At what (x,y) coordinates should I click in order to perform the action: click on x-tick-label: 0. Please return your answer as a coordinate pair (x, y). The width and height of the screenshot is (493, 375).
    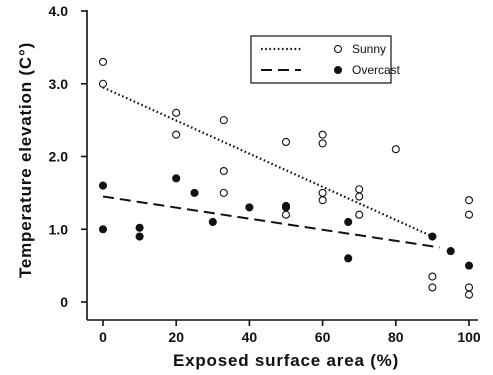
    Looking at the image, I should click on (103, 337).